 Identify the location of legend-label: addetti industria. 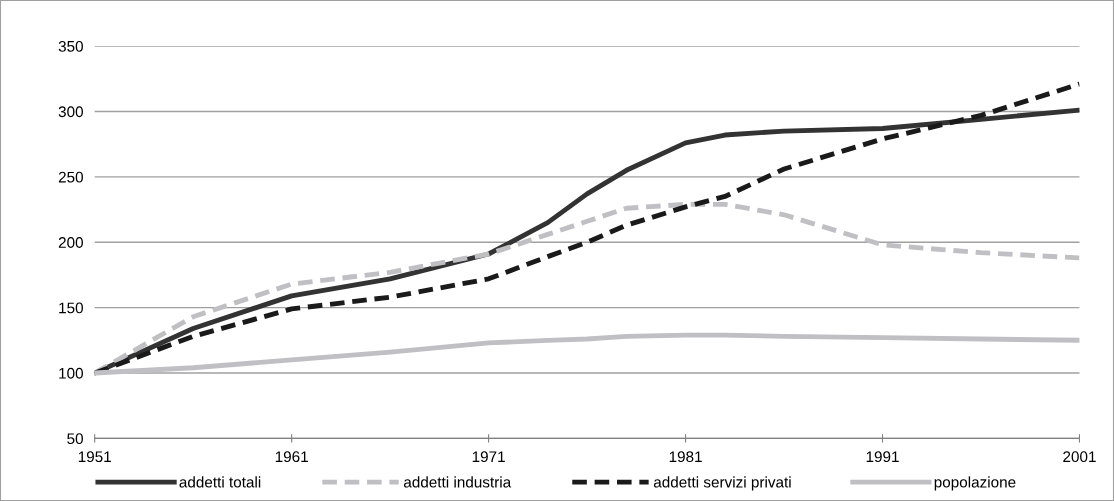
(457, 482).